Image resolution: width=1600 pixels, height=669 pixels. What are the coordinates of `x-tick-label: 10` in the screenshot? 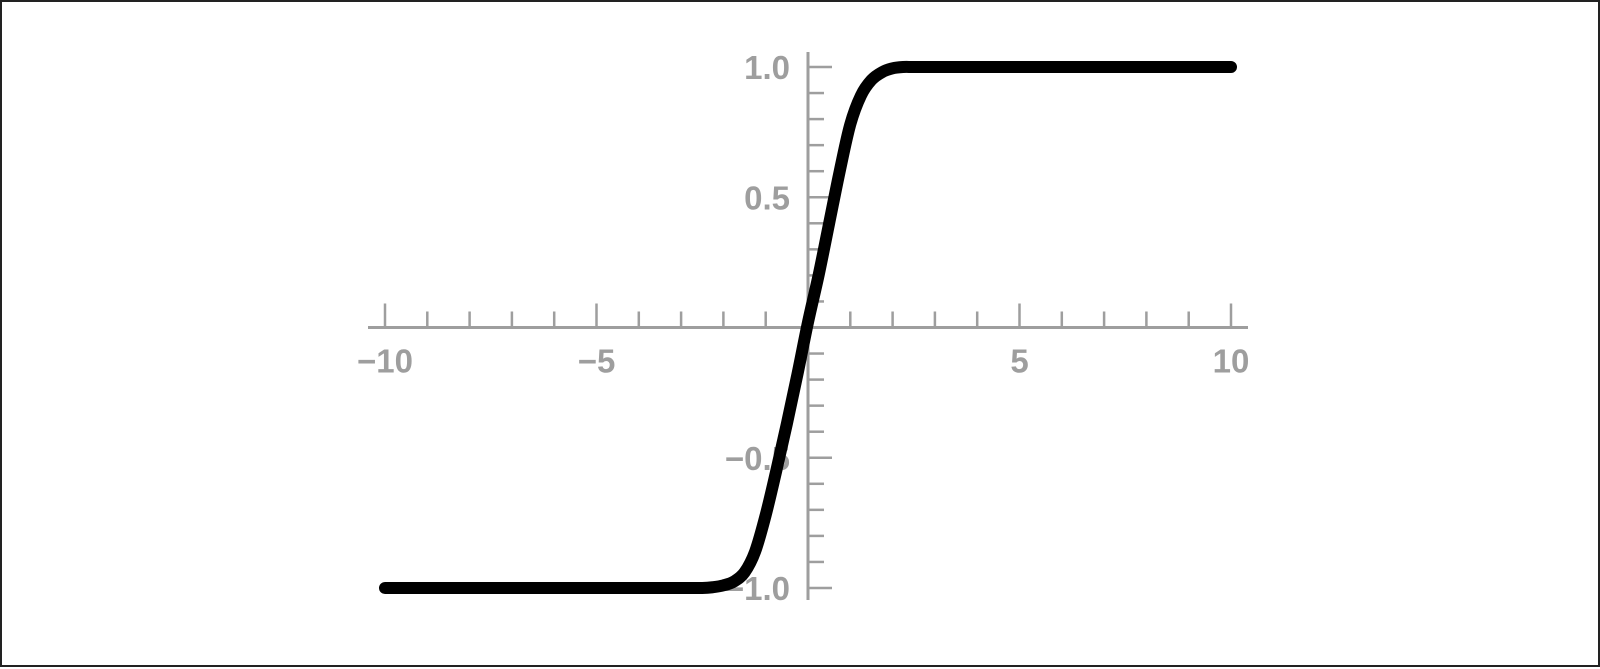 It's located at (1231, 361).